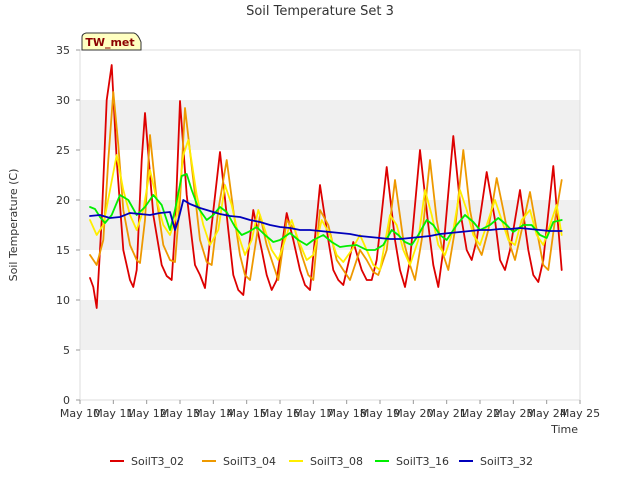 The width and height of the screenshot is (640, 480). Describe the element at coordinates (422, 461) in the screenshot. I see `legend-label: SoilT3_16` at that location.